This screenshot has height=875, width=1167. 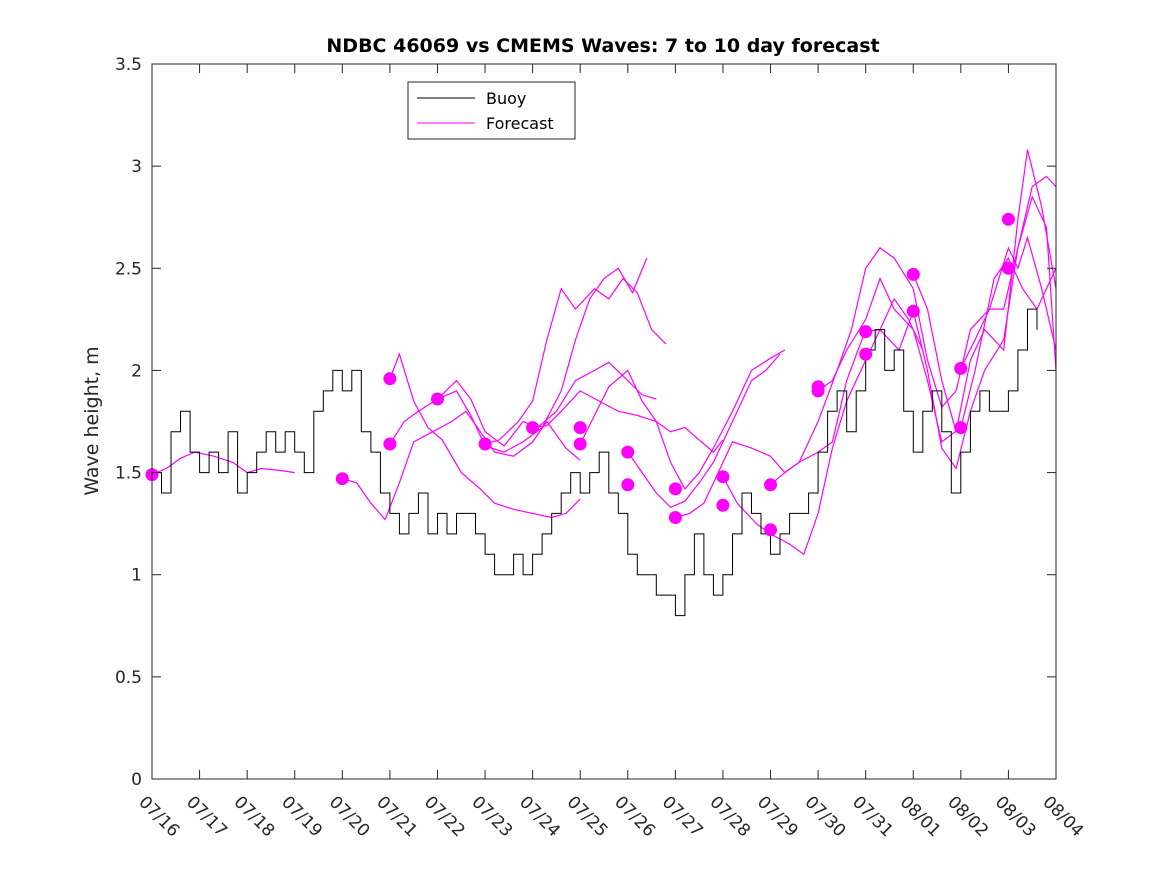 I want to click on y-axis-label: Wave height, m, so click(x=92, y=420).